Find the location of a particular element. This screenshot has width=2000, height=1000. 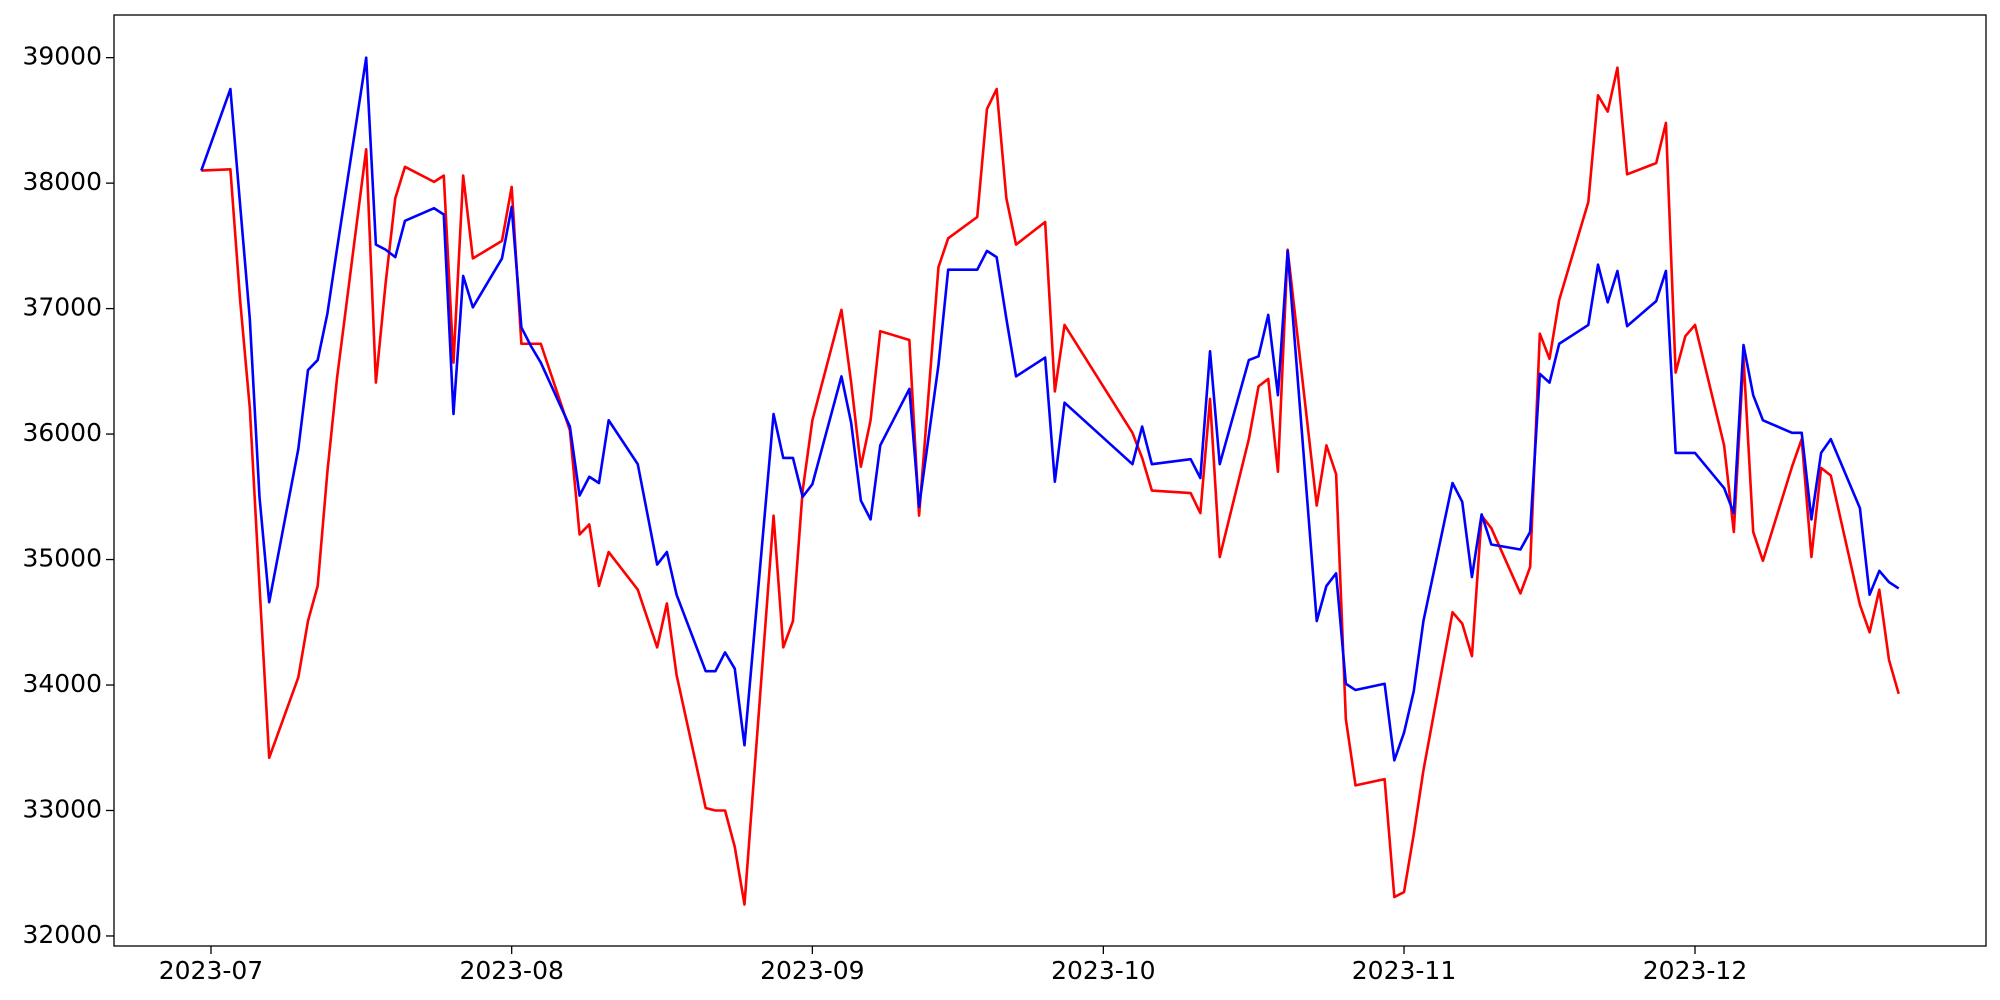

y-tick-label: 37000 is located at coordinates (62, 307).